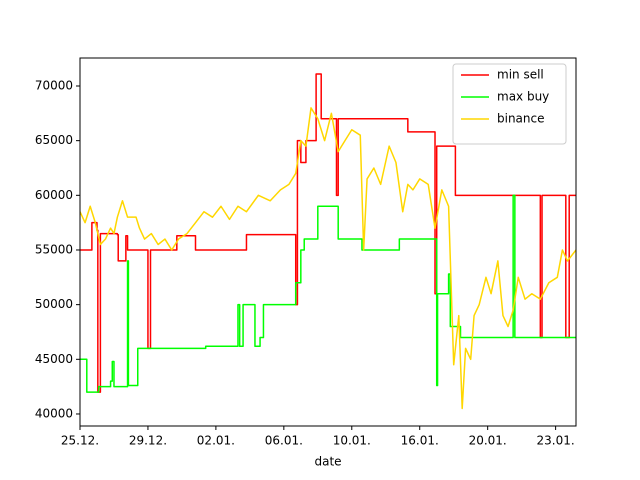 The width and height of the screenshot is (640, 480). I want to click on y-tick-label: 65000, so click(54, 140).